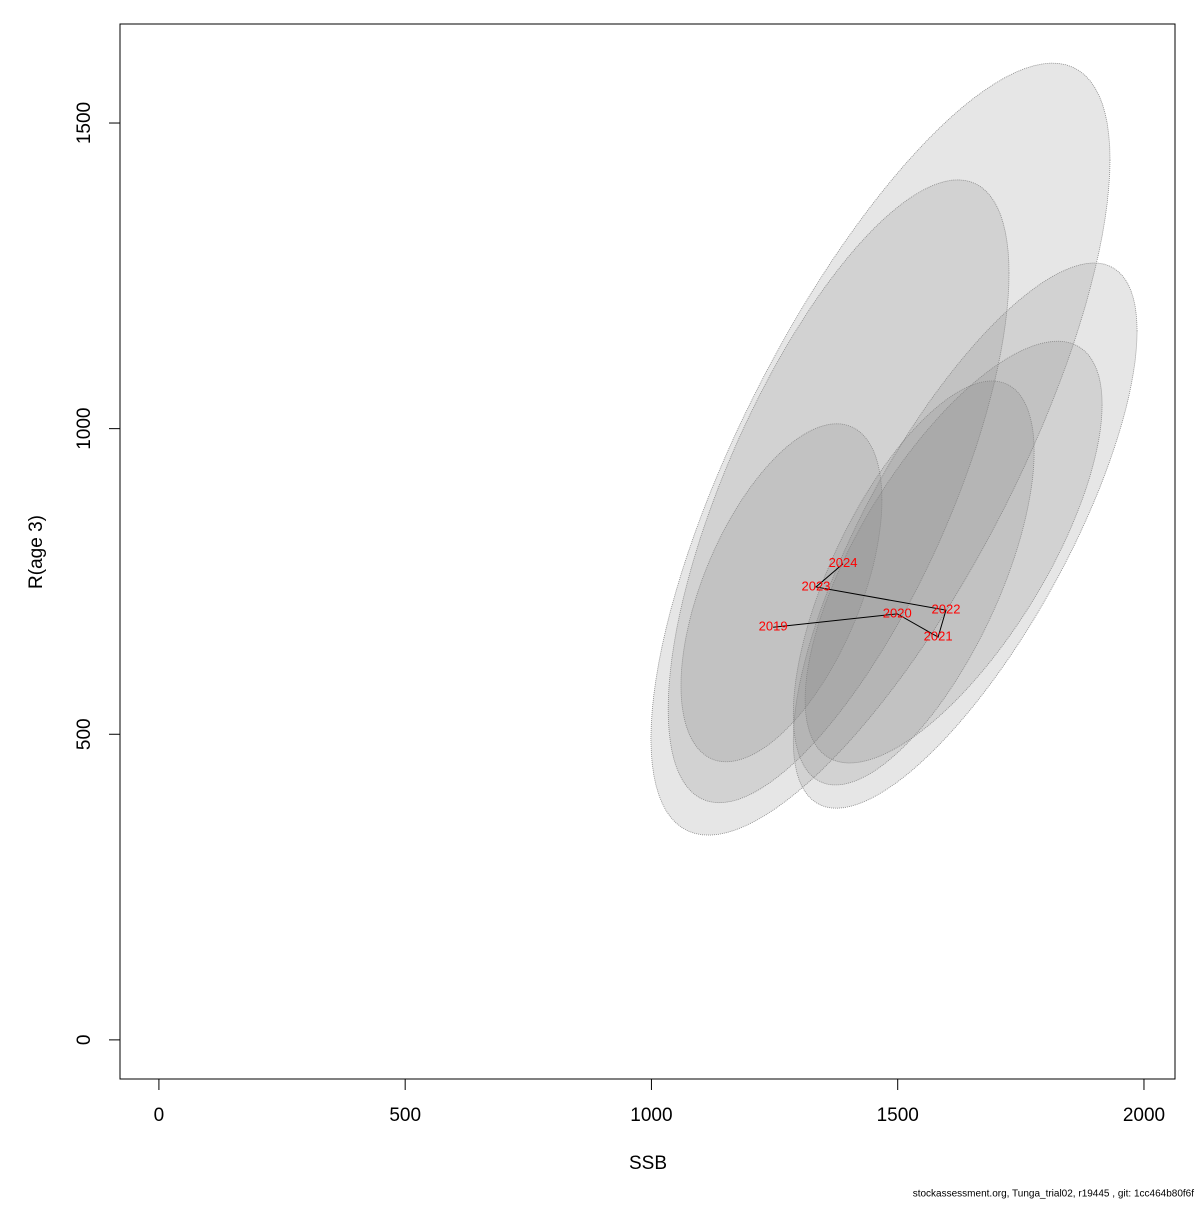  What do you see at coordinates (651, 1115) in the screenshot?
I see `x-tick-label: 1000` at bounding box center [651, 1115].